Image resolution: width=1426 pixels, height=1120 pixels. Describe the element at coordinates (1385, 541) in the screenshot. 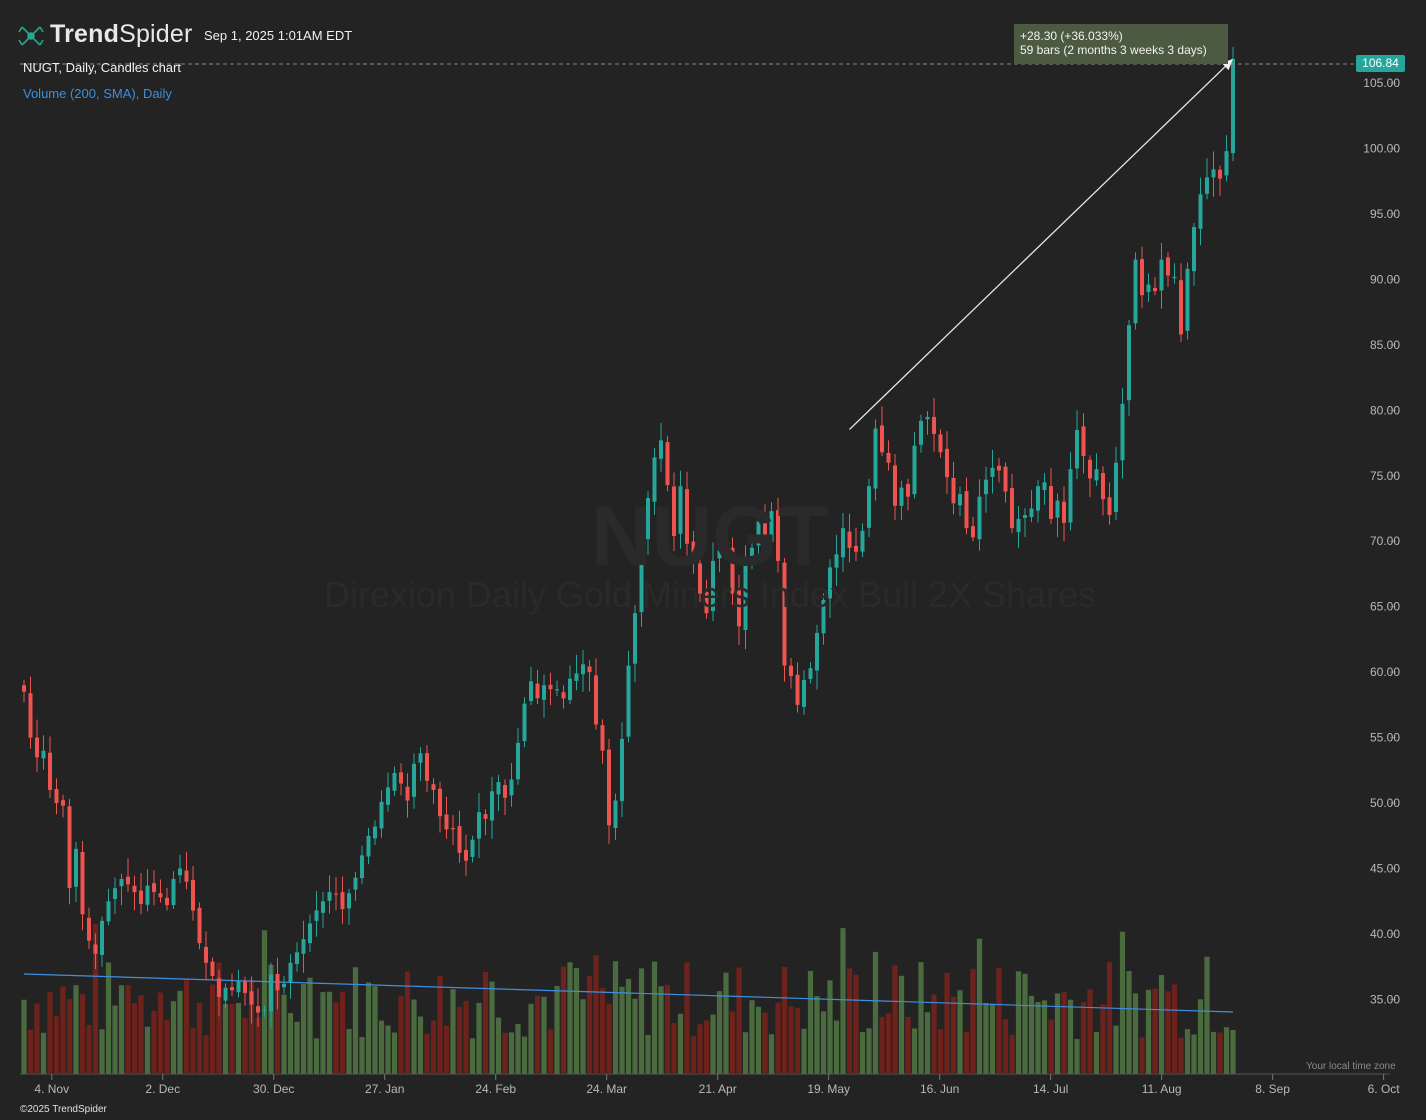

I see `y-tick-label: 70.00` at that location.